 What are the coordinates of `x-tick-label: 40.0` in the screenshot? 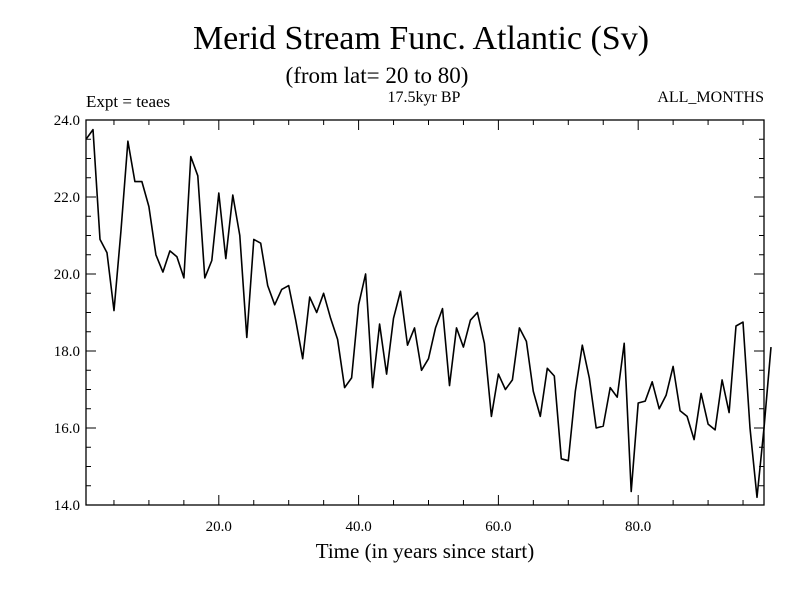 It's located at (358, 527).